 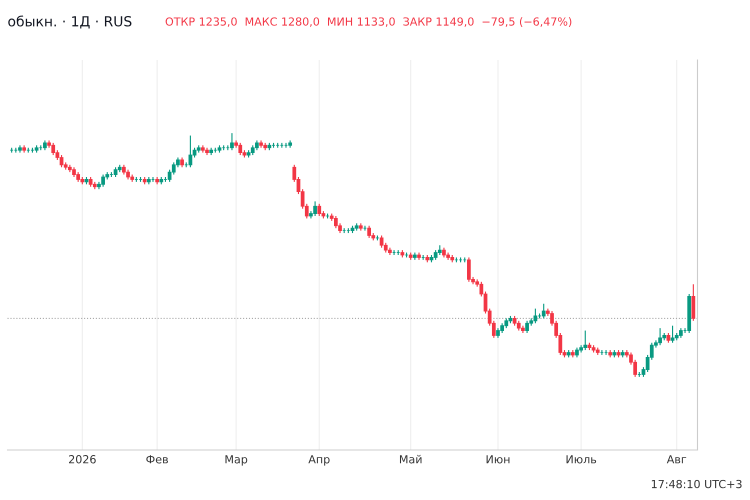 What do you see at coordinates (319, 460) in the screenshot?
I see `x-tick-label: Апр` at bounding box center [319, 460].